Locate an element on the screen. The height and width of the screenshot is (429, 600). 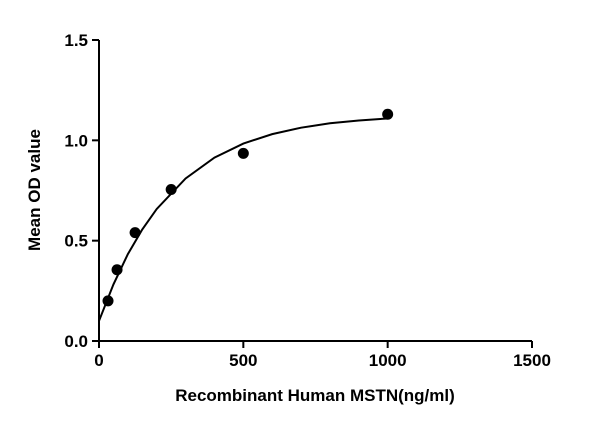
y-tick-label: 0.5 is located at coordinates (76, 241).